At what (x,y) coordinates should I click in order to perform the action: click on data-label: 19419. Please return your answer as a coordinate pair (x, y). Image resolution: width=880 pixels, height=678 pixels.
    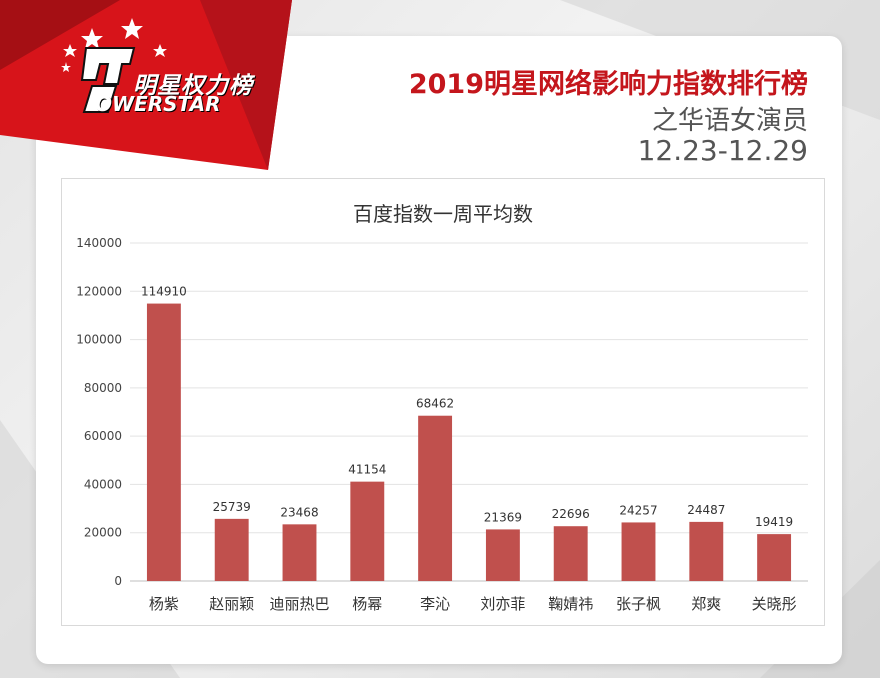
    Looking at the image, I should click on (774, 522).